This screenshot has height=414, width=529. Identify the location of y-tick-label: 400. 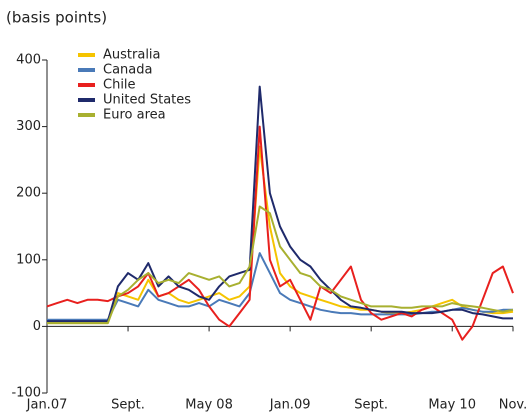
(28, 60).